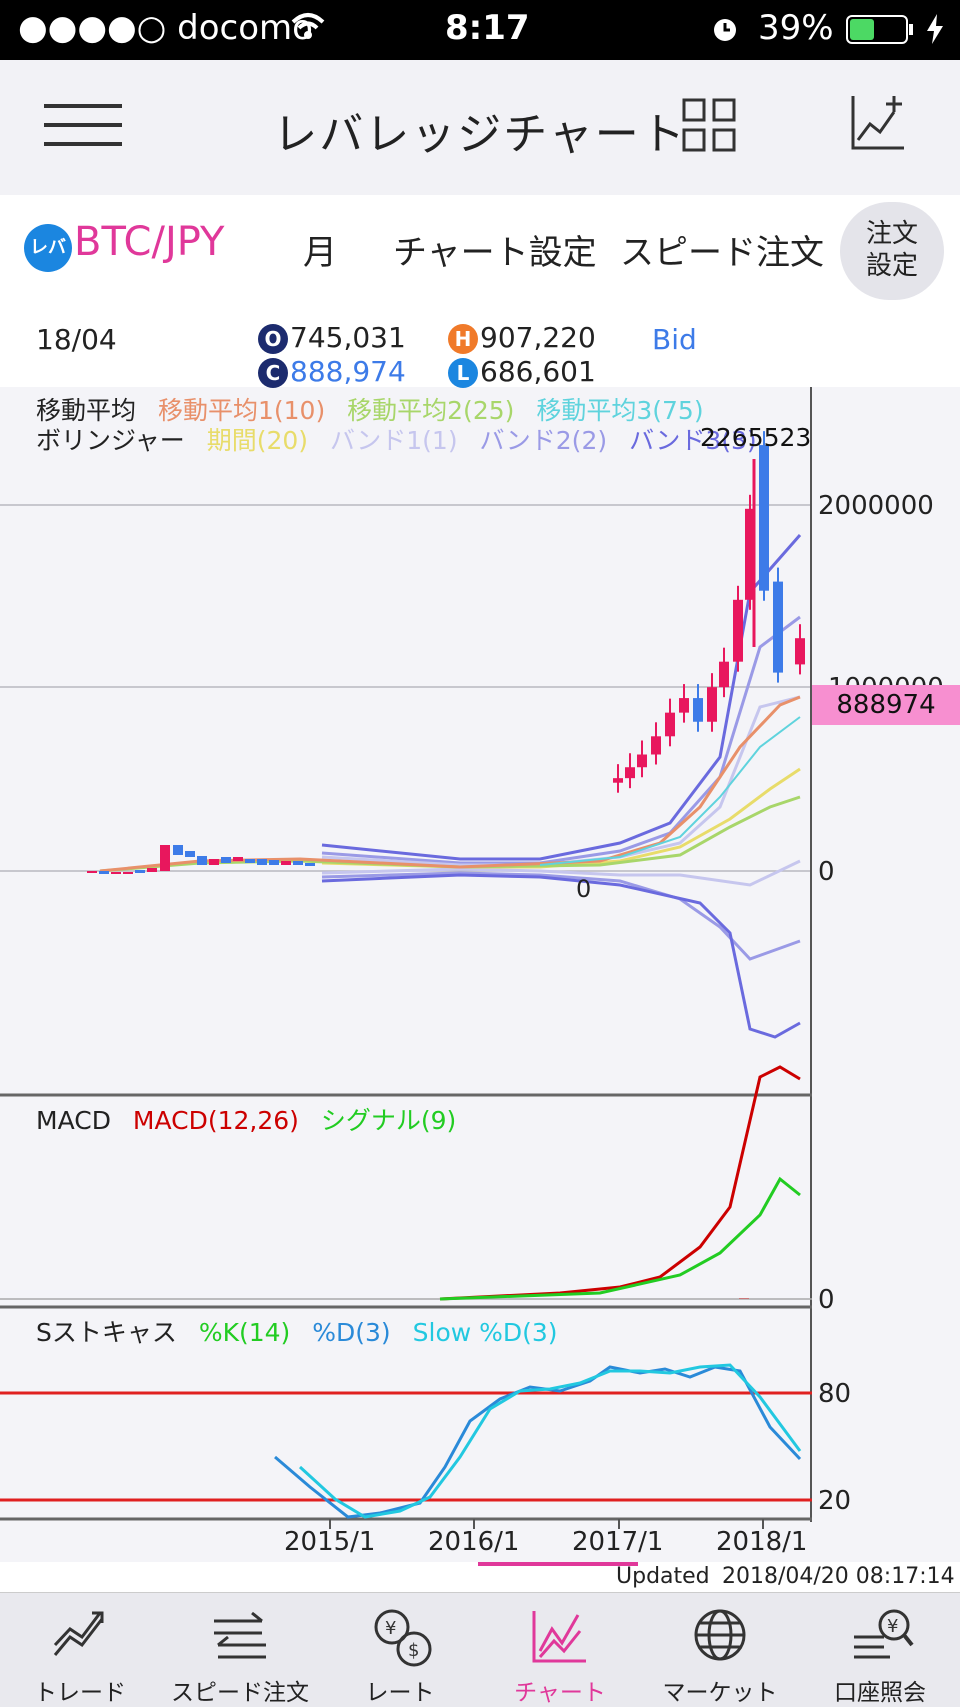  Describe the element at coordinates (878, 125) in the screenshot. I see `add-chart-icon` at that location.